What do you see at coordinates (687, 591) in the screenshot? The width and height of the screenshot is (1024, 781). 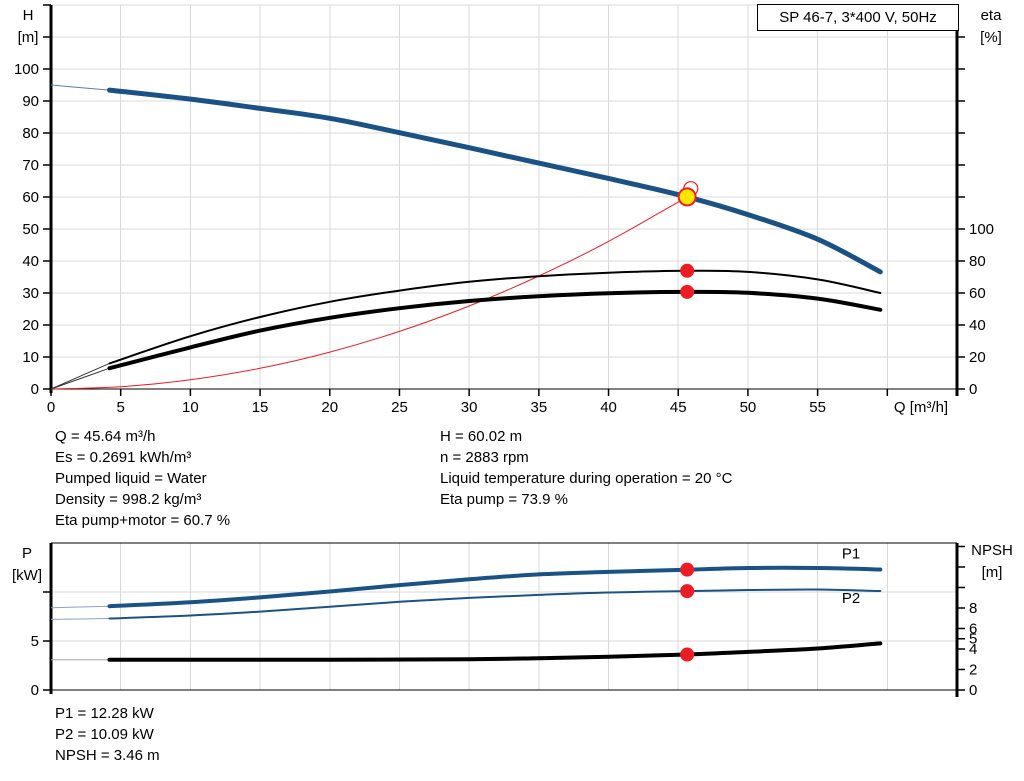 I see `p2-duty-dot` at bounding box center [687, 591].